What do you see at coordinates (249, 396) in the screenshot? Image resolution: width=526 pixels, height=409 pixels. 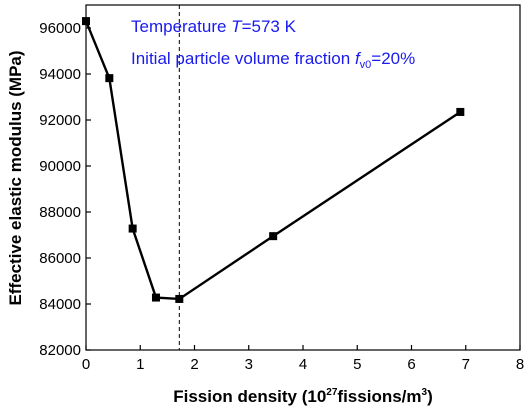 I see `x-axis-title-prefix: Fission density (10` at bounding box center [249, 396].